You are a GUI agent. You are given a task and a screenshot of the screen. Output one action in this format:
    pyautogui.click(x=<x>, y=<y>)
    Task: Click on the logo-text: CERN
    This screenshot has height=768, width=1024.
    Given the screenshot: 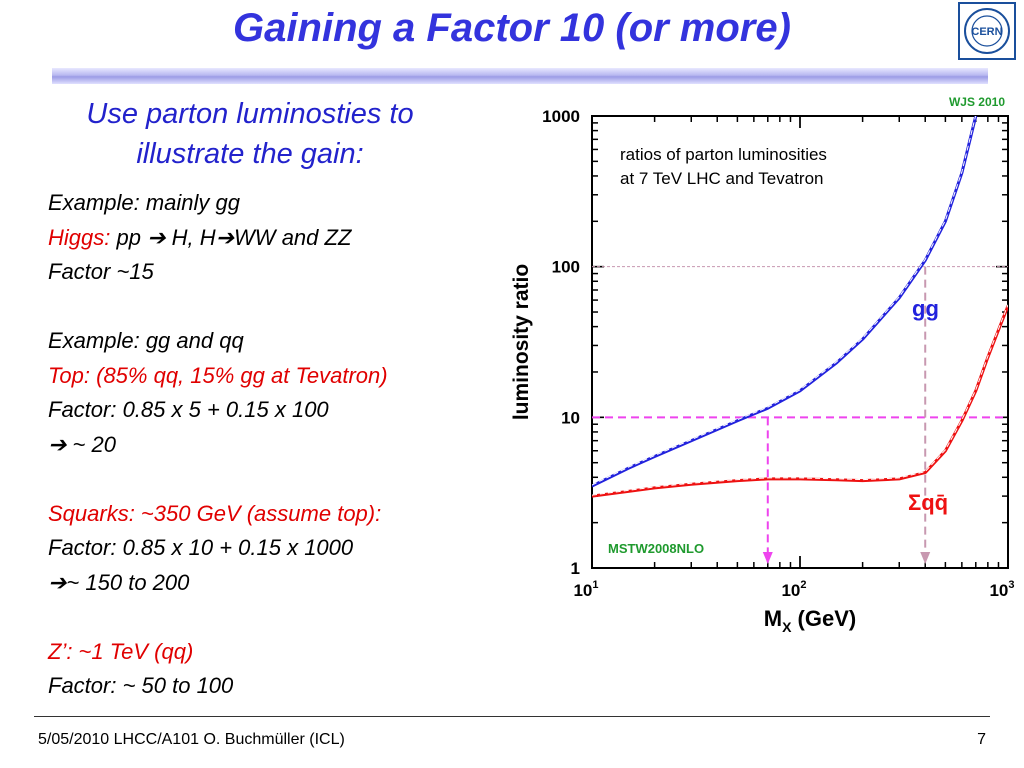 What is the action you would take?
    pyautogui.click(x=986, y=32)
    